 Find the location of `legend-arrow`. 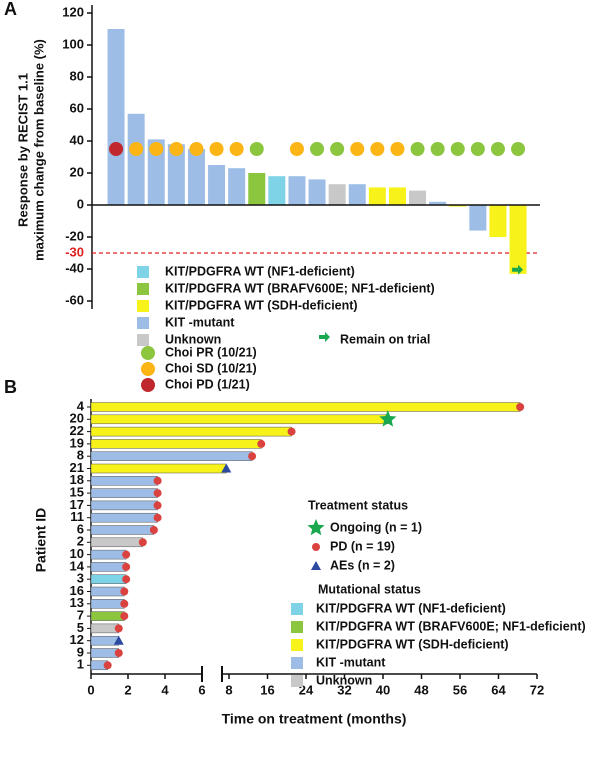

legend-arrow is located at coordinates (324, 337).